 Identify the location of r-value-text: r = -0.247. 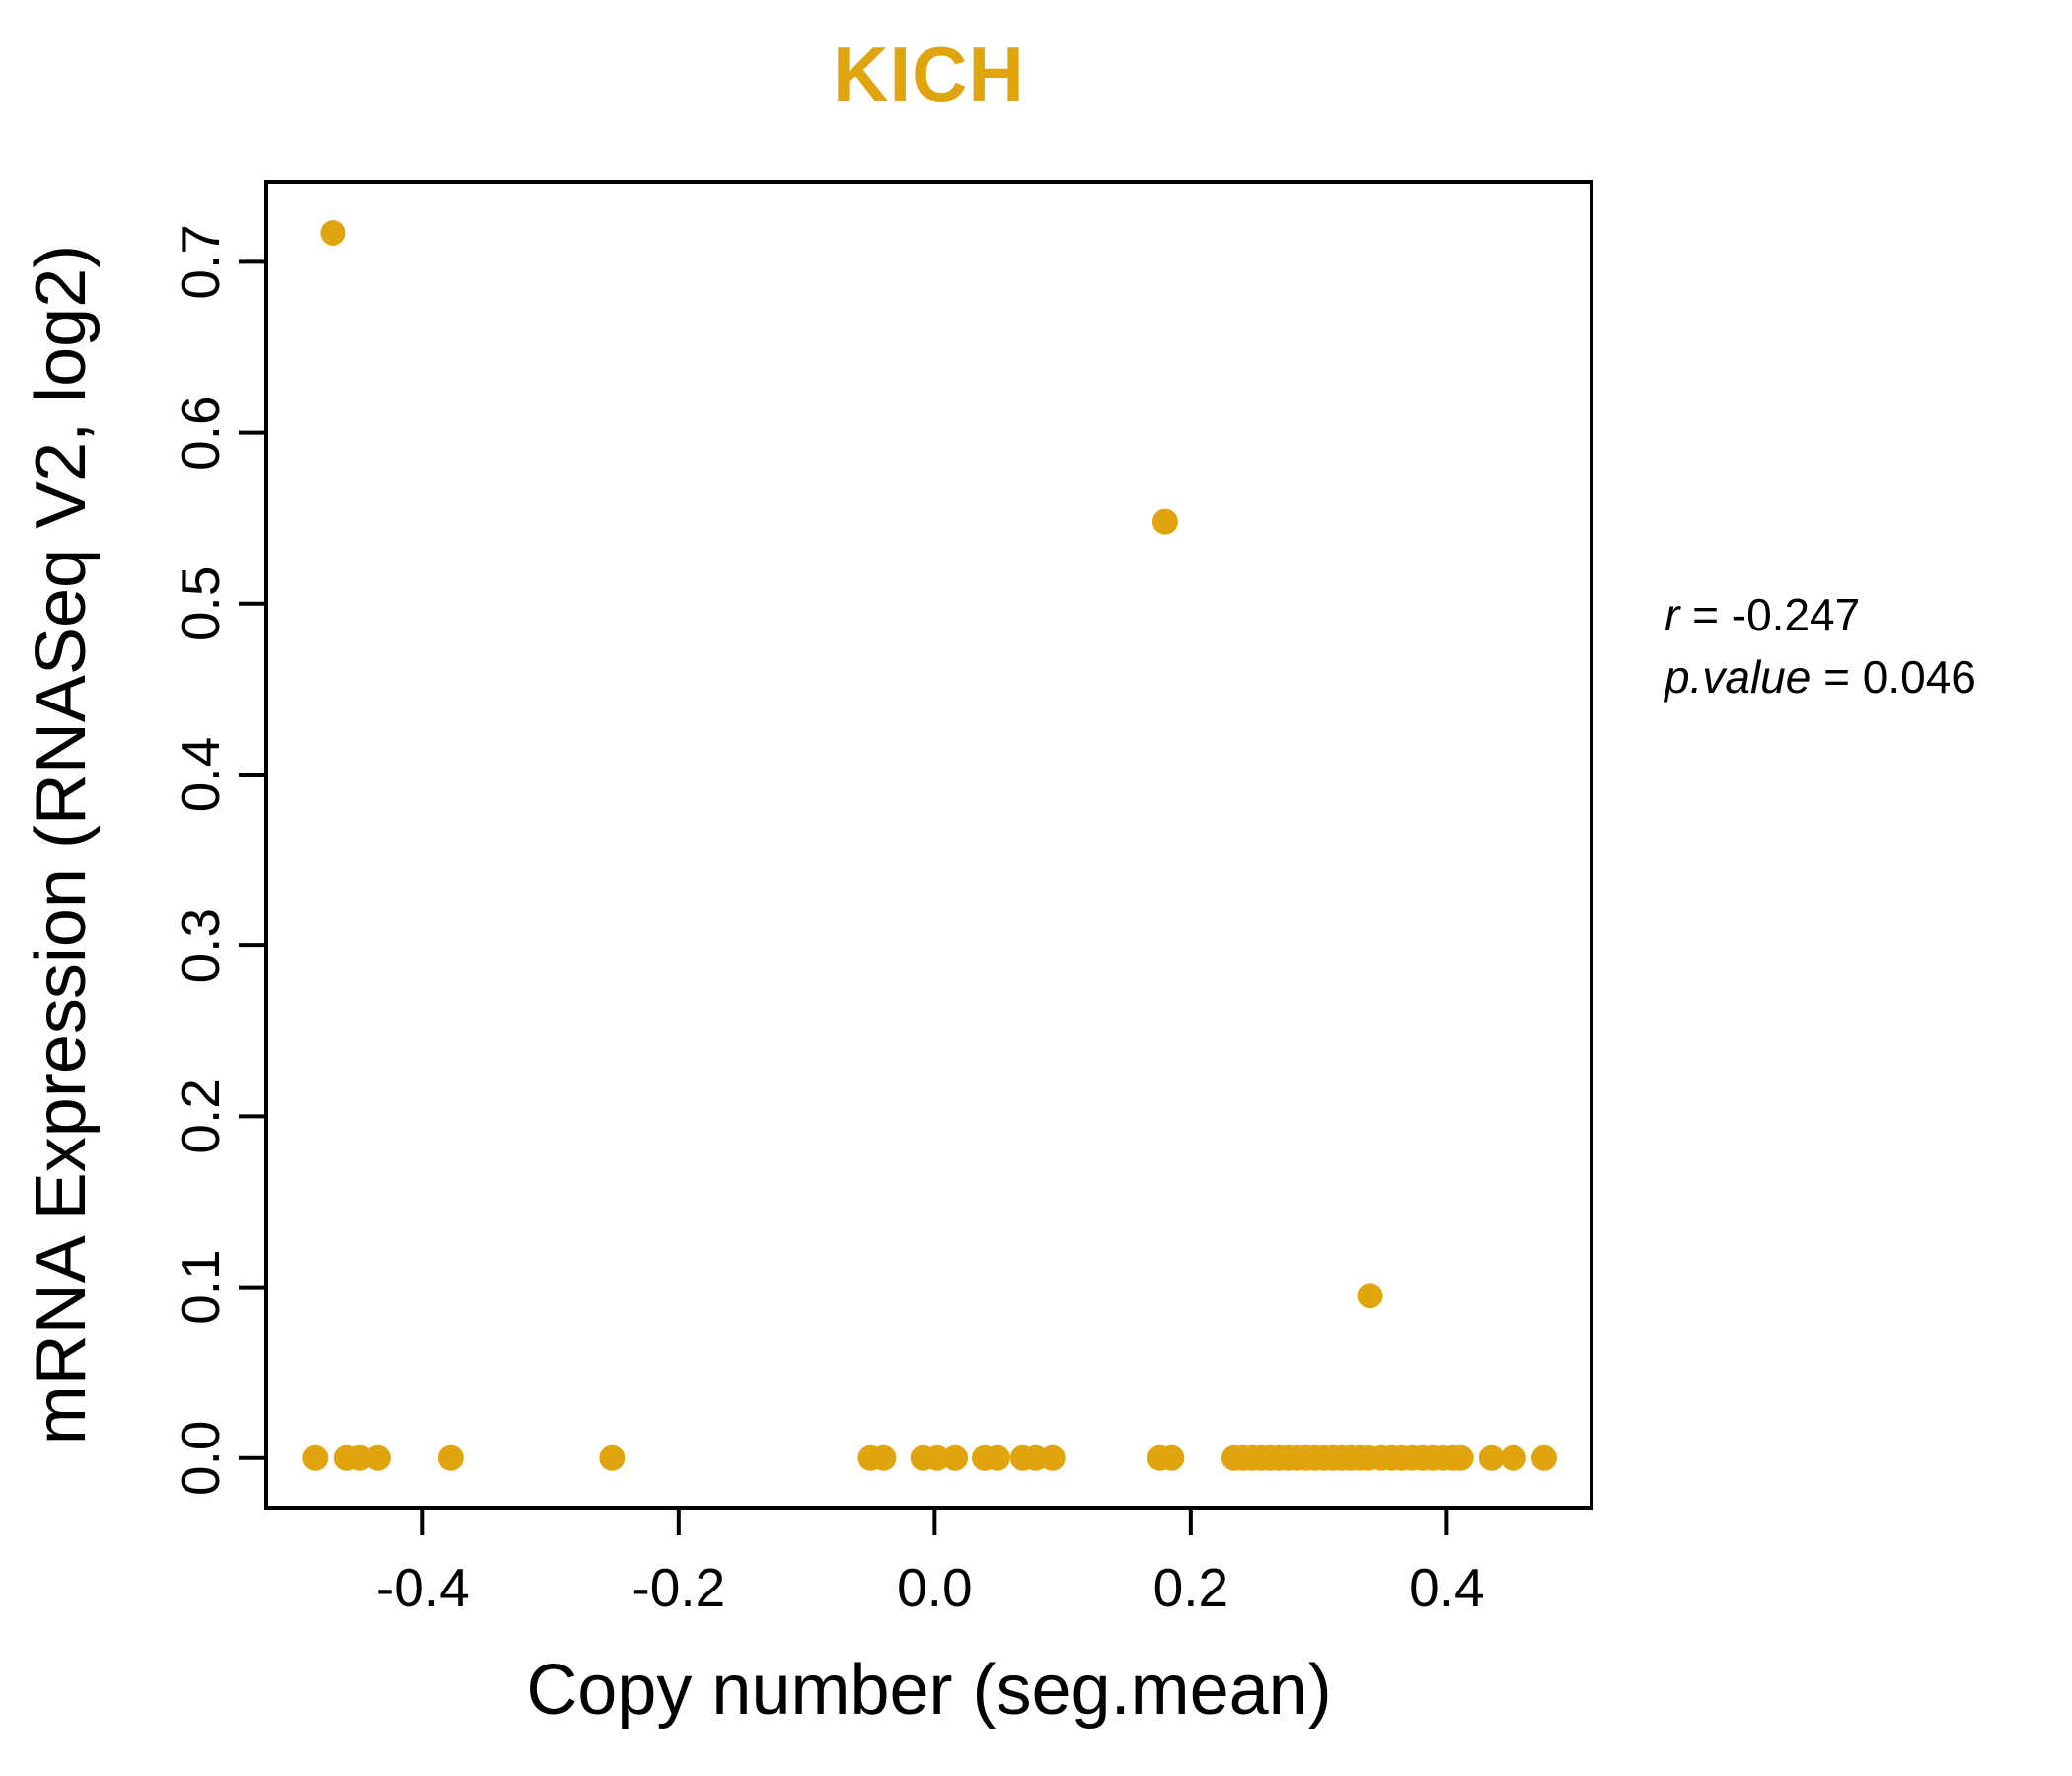
(1821, 615).